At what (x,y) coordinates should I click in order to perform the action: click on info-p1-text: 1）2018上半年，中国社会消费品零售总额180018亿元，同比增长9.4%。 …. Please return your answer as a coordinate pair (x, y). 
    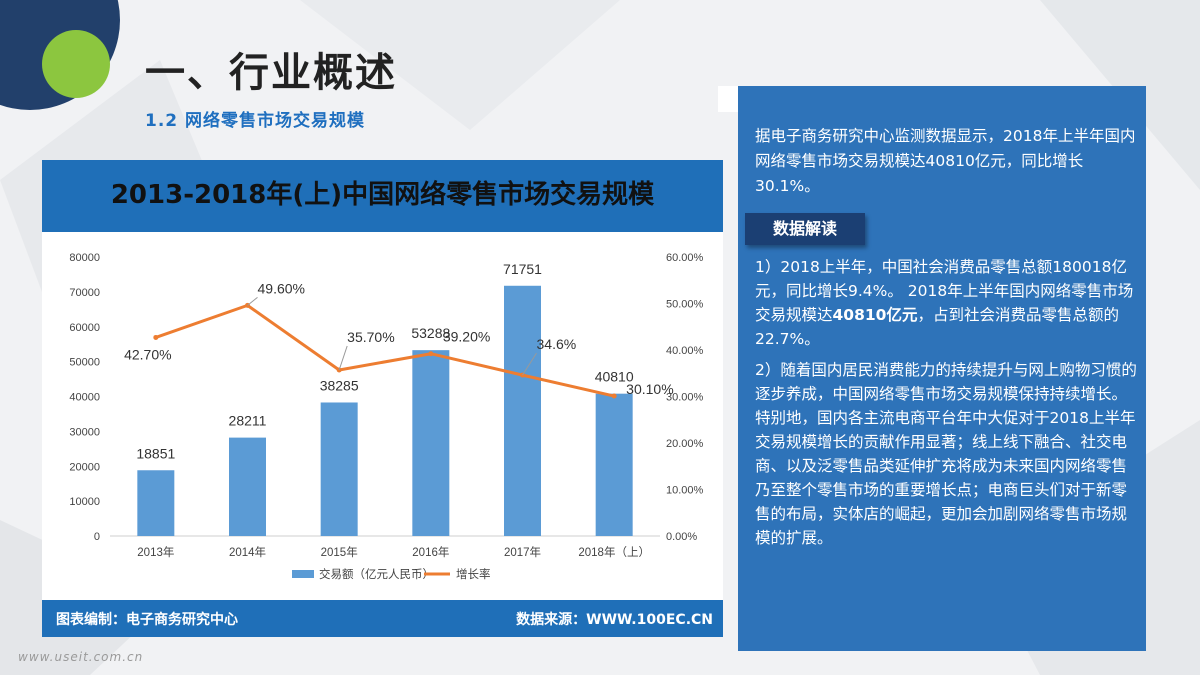
    Looking at the image, I should click on (944, 291).